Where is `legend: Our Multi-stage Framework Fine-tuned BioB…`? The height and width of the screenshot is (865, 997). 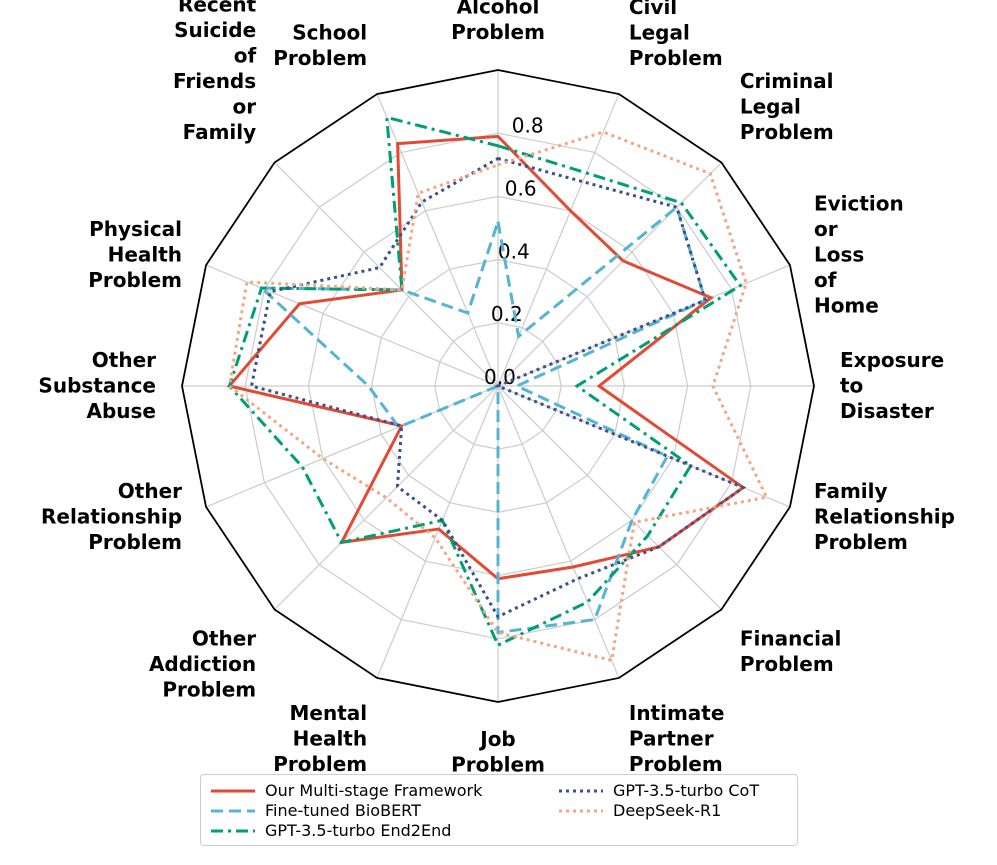 legend: Our Multi-stage Framework Fine-tuned BioB… is located at coordinates (499, 810).